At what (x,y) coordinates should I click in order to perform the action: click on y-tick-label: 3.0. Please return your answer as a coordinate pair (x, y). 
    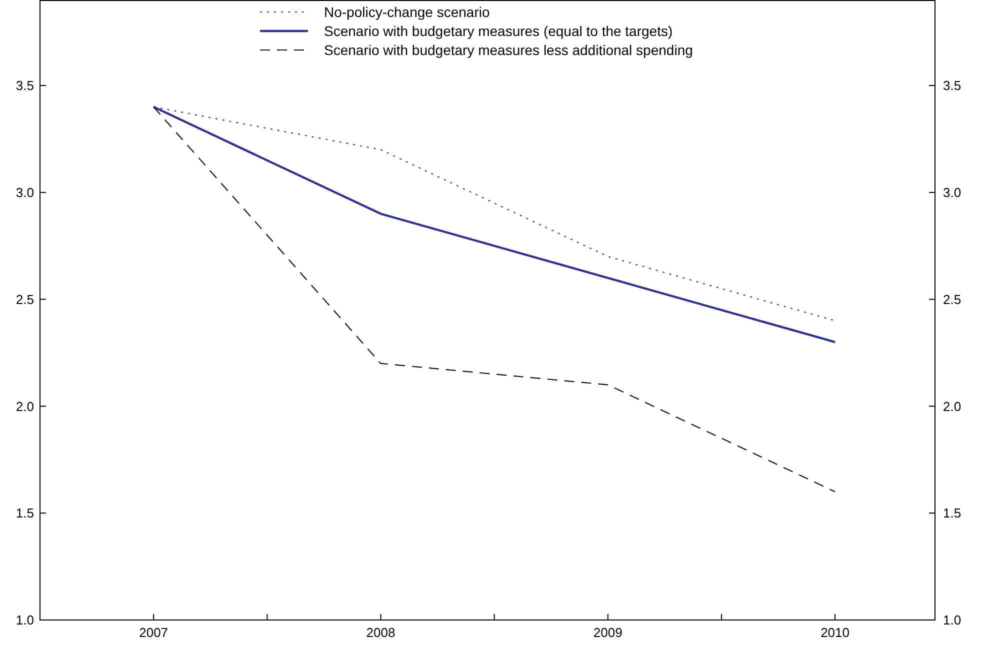
    Looking at the image, I should click on (25, 192).